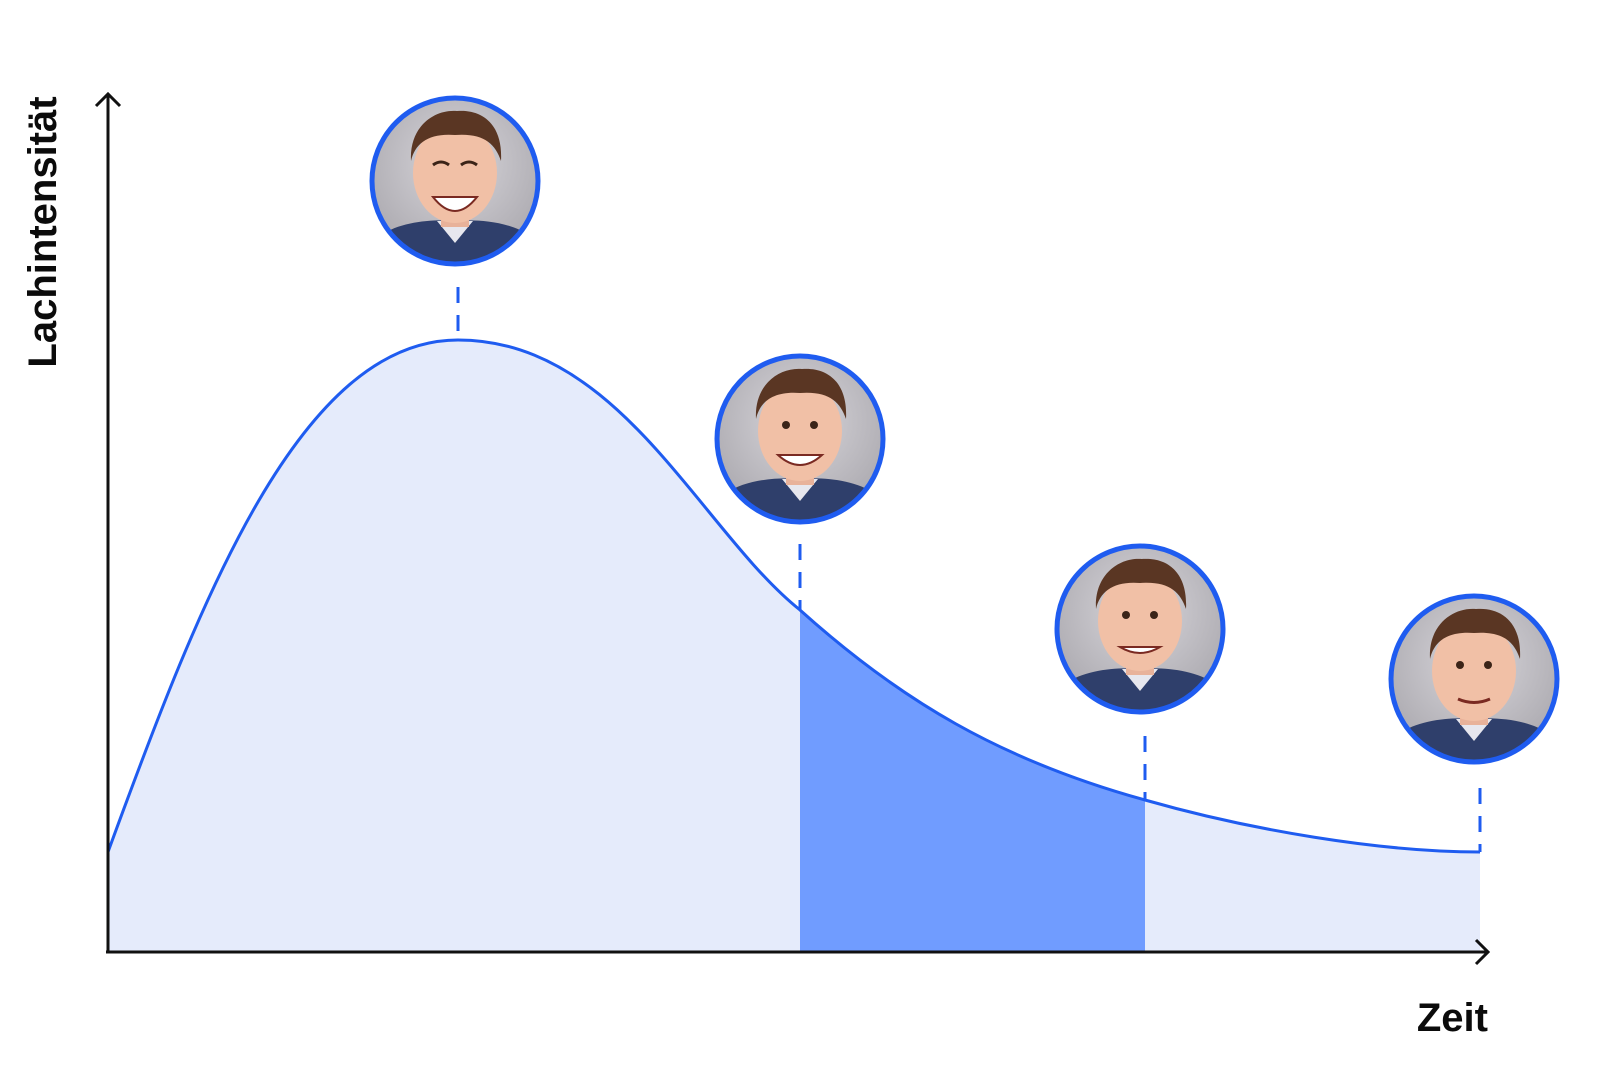  What do you see at coordinates (1452, 1018) in the screenshot?
I see `x-axis-label: Zeit` at bounding box center [1452, 1018].